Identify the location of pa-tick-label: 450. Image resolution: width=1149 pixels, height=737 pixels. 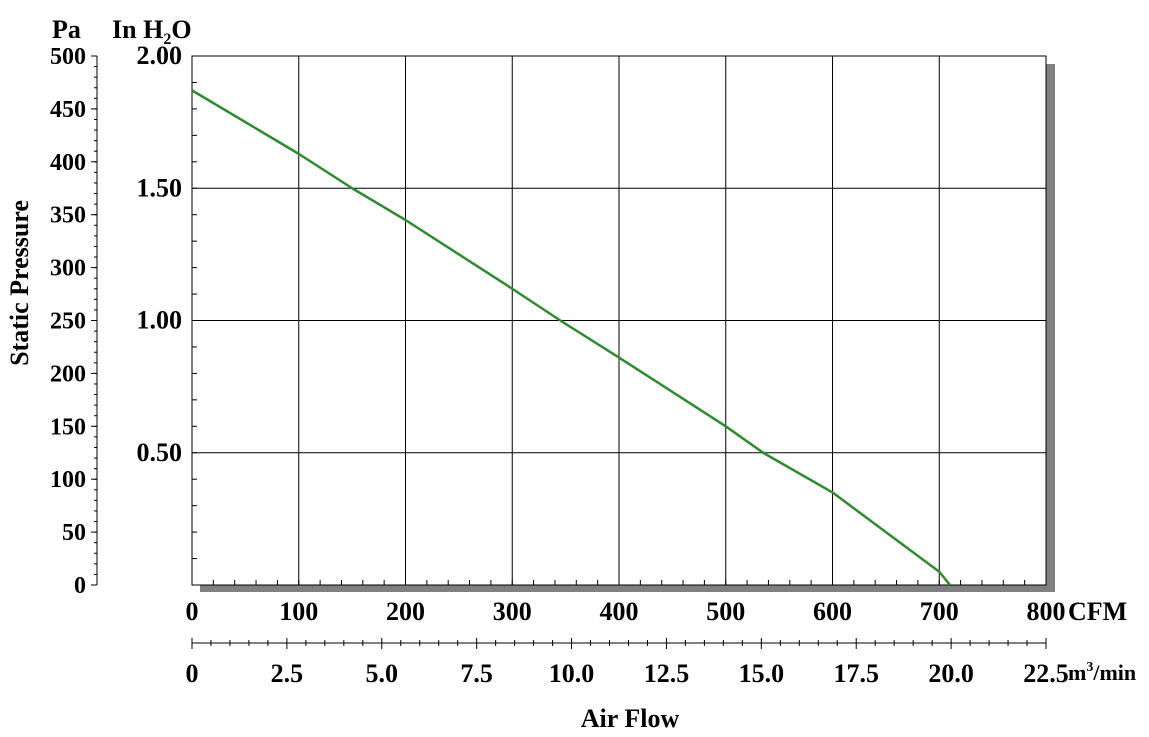
(68, 110).